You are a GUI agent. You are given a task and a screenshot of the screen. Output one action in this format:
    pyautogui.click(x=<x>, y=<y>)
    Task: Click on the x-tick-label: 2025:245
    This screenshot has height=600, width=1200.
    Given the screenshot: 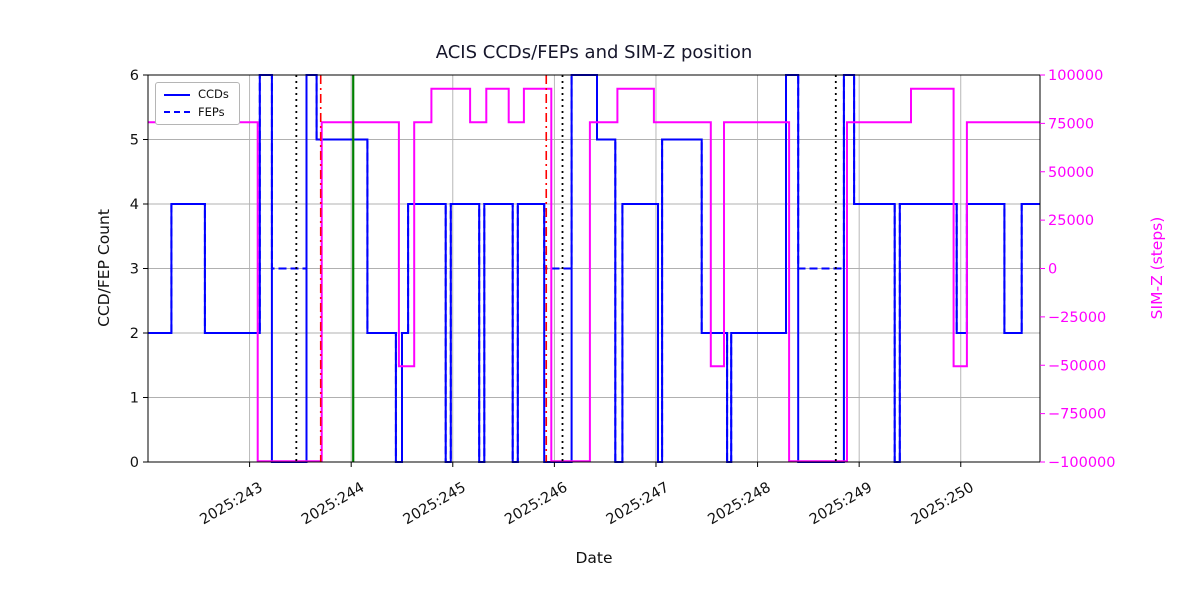 What is the action you would take?
    pyautogui.click(x=435, y=504)
    